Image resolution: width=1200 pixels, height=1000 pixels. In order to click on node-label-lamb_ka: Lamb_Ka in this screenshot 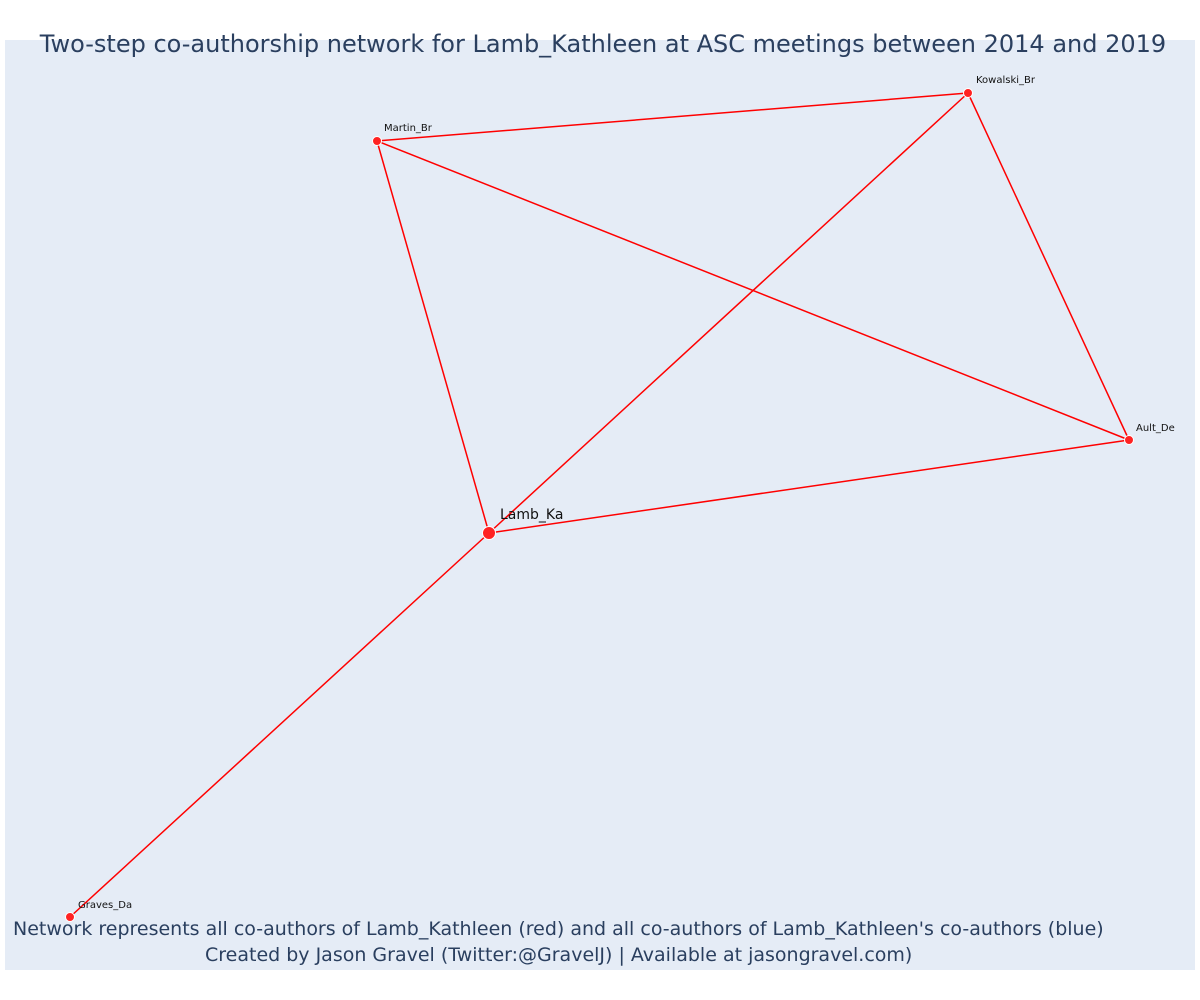, I will do `click(531, 515)`.